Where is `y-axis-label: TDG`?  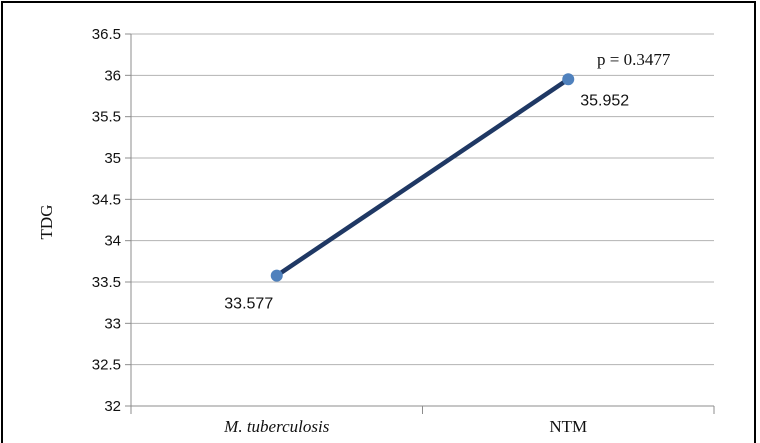
y-axis-label: TDG is located at coordinates (46, 222).